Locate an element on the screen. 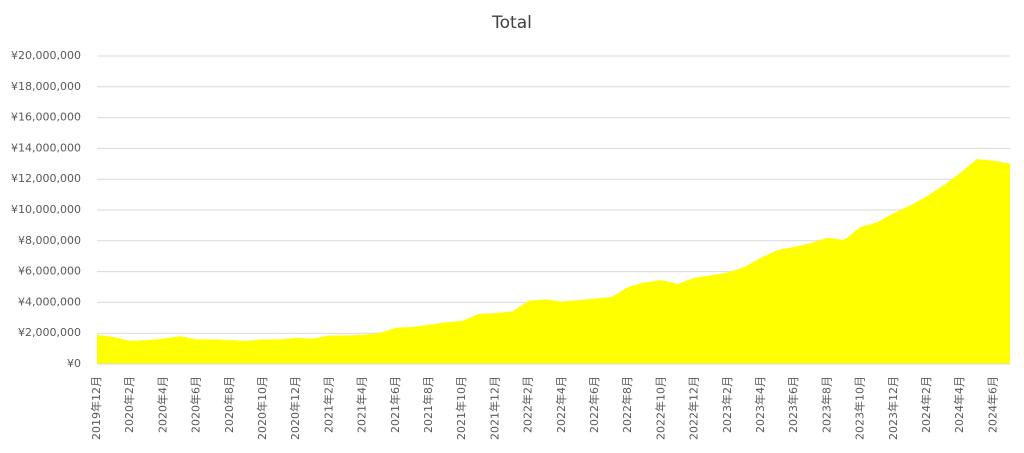  y-tick-label: ¥18,000,000 is located at coordinates (46, 86).